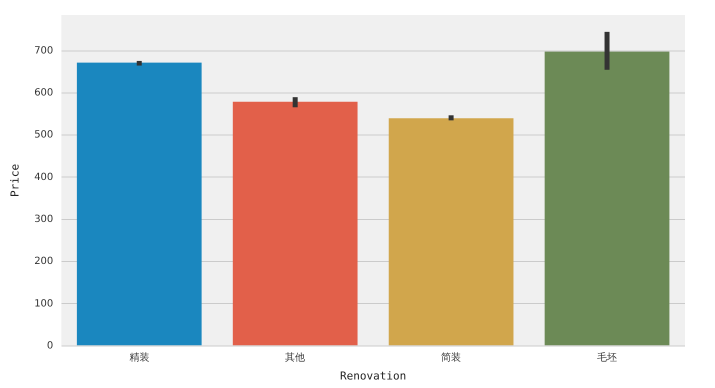 This screenshot has width=715, height=388. I want to click on y-tick-label: 200, so click(44, 262).